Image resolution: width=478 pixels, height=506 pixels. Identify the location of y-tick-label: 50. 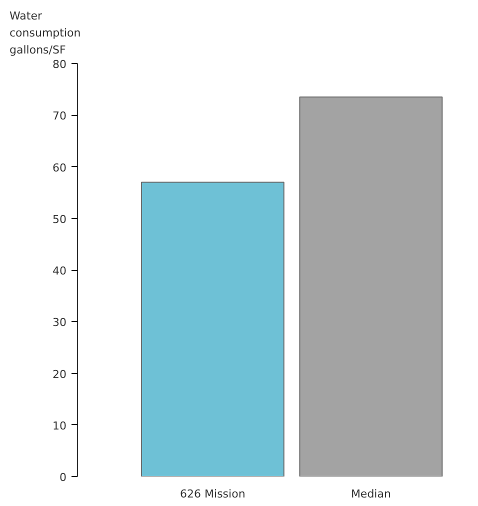
(59, 219).